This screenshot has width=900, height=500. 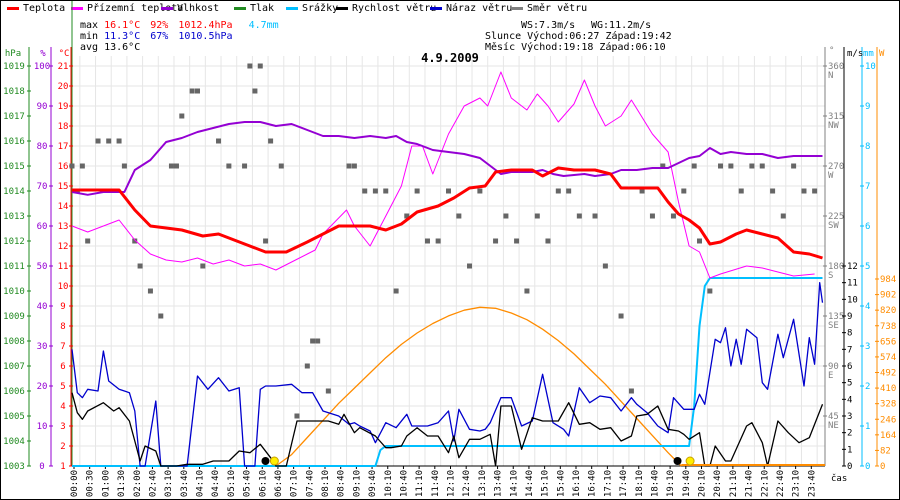 What do you see at coordinates (867, 227) in the screenshot?
I see `mm-tick-label: 6` at bounding box center [867, 227].